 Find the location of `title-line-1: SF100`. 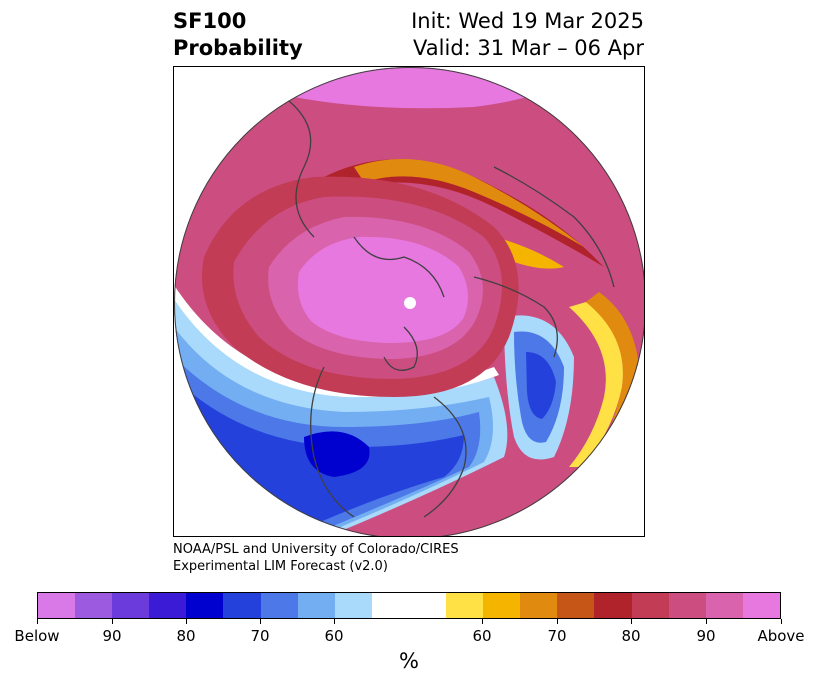

title-line-1: SF100 is located at coordinates (210, 21).